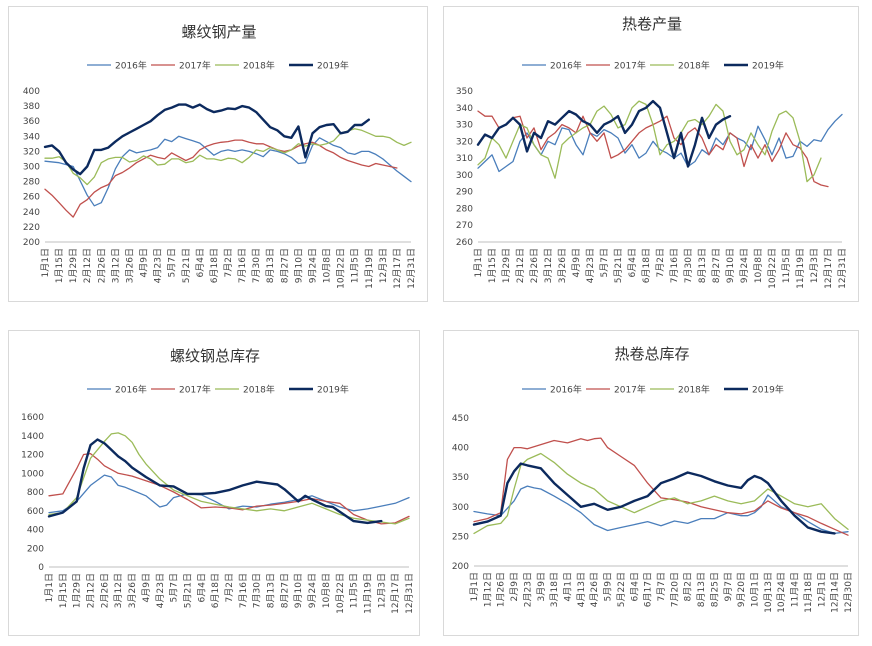 This screenshot has width=872, height=646. What do you see at coordinates (608, 586) in the screenshot?
I see `x-tick-label: 5月9日` at bounding box center [608, 586].